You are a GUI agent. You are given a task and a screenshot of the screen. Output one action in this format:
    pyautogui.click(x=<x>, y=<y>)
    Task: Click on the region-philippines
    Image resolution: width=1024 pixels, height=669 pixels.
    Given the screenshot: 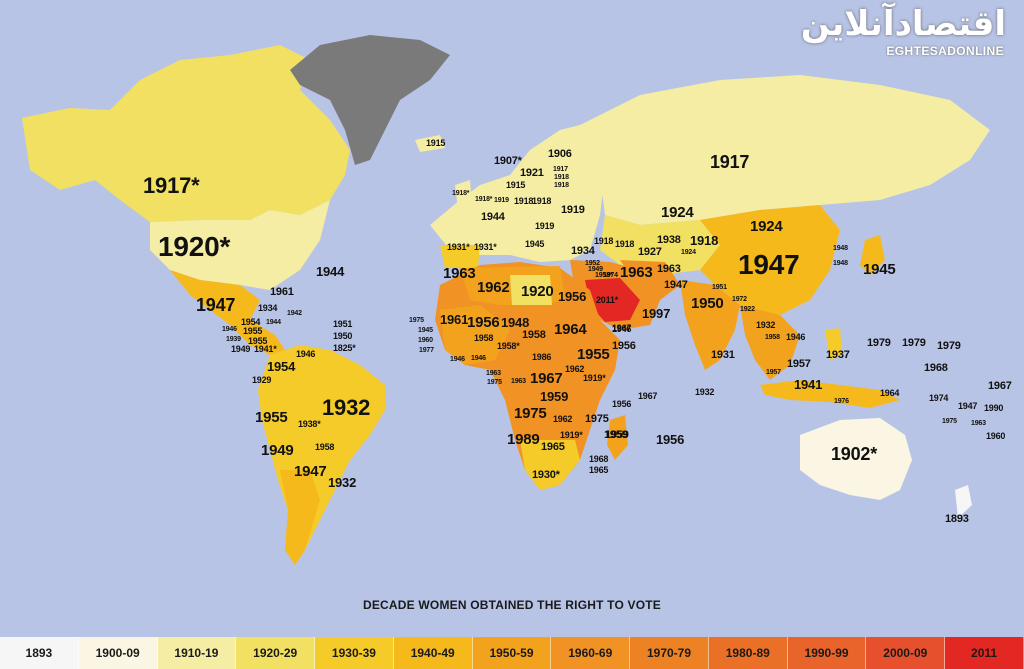 What is the action you would take?
    pyautogui.click(x=833, y=344)
    